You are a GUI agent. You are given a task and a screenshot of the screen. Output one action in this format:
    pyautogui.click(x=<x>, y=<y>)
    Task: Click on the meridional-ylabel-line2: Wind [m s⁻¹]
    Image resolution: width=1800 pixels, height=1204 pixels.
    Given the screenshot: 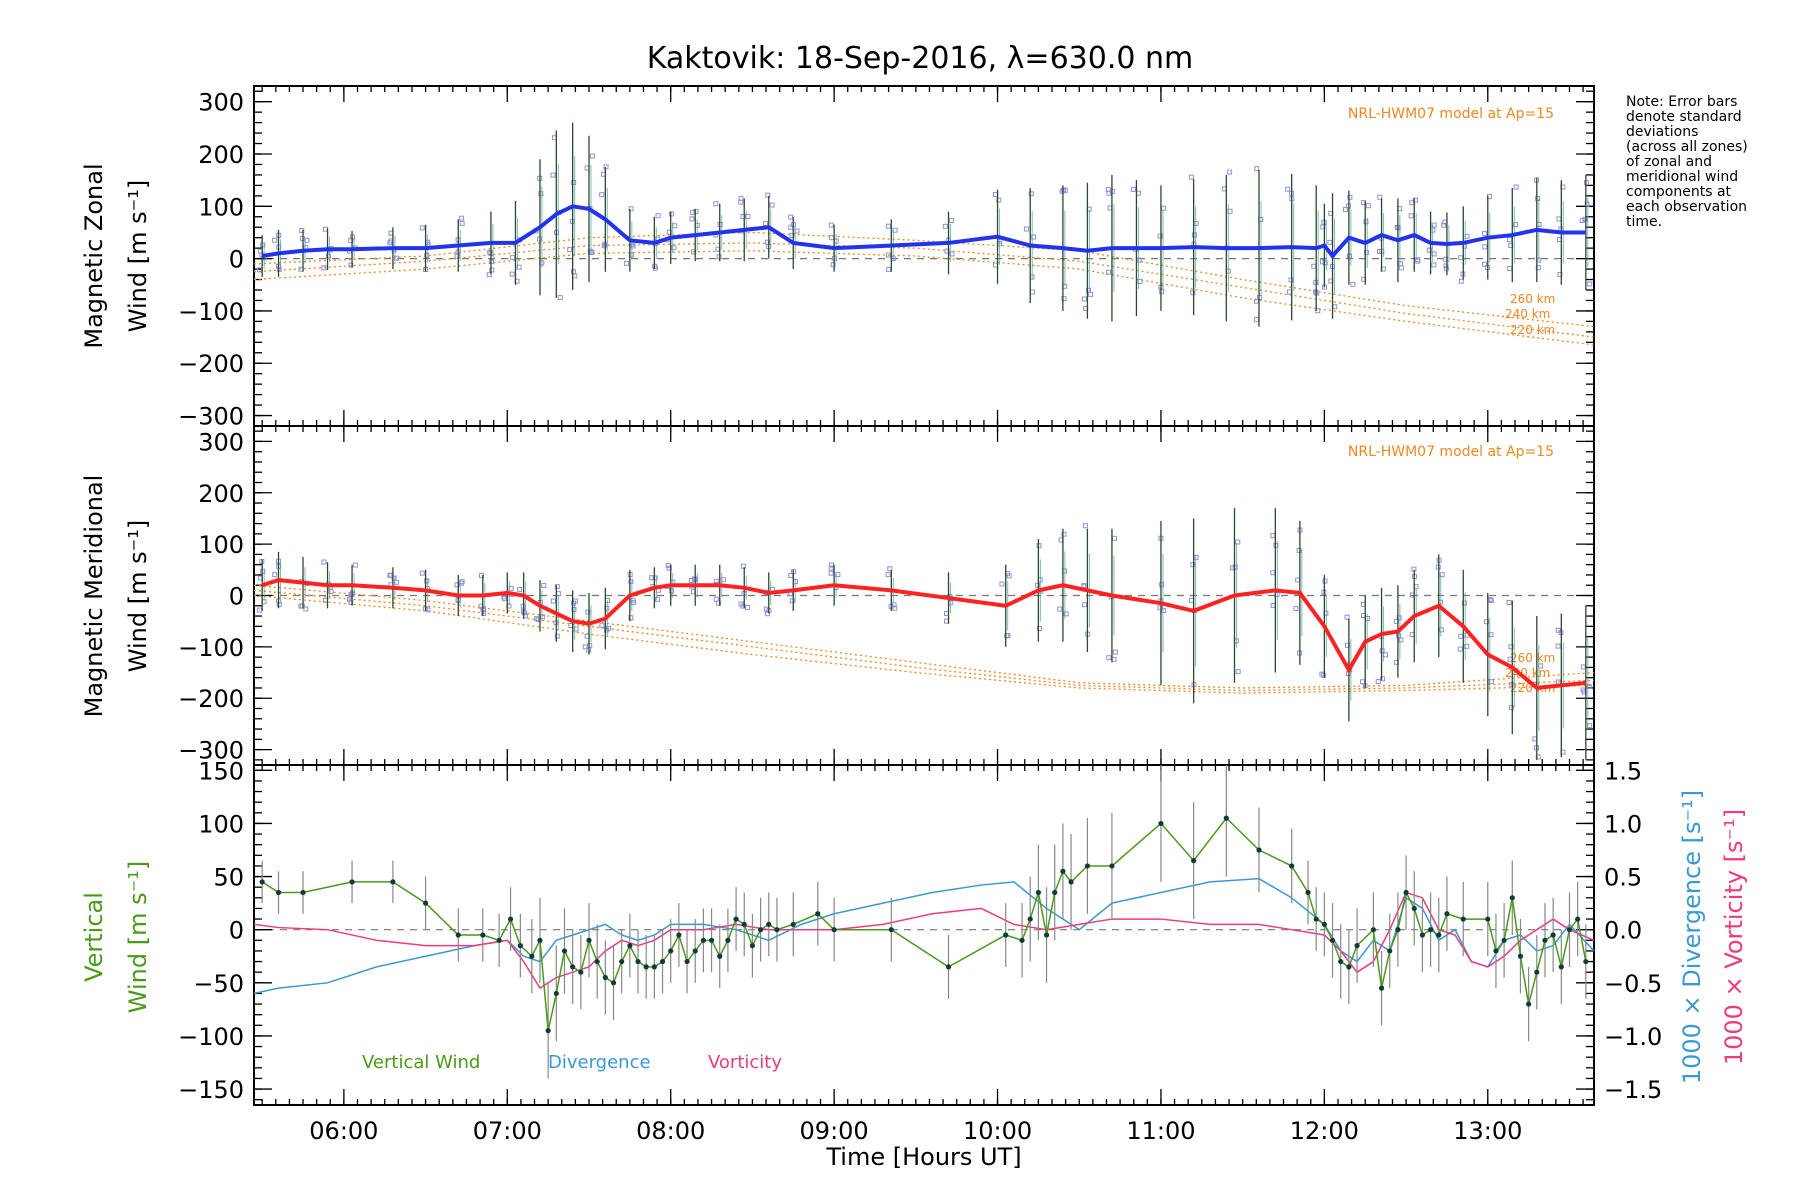 What is the action you would take?
    pyautogui.click(x=138, y=596)
    